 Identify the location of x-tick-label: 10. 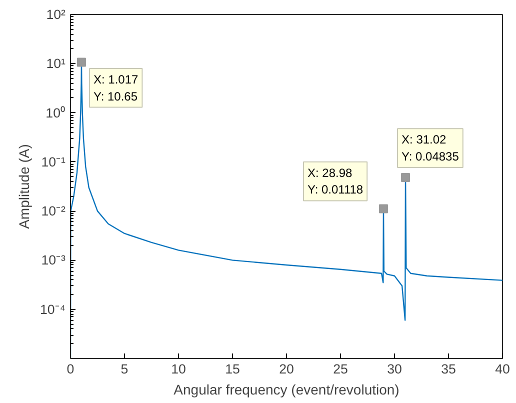
(178, 369).